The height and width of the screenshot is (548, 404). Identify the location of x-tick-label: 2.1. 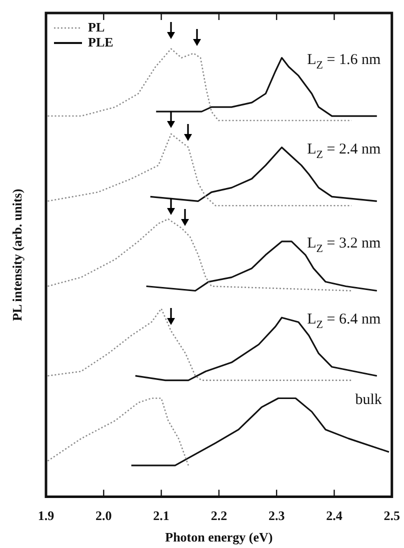
(161, 515).